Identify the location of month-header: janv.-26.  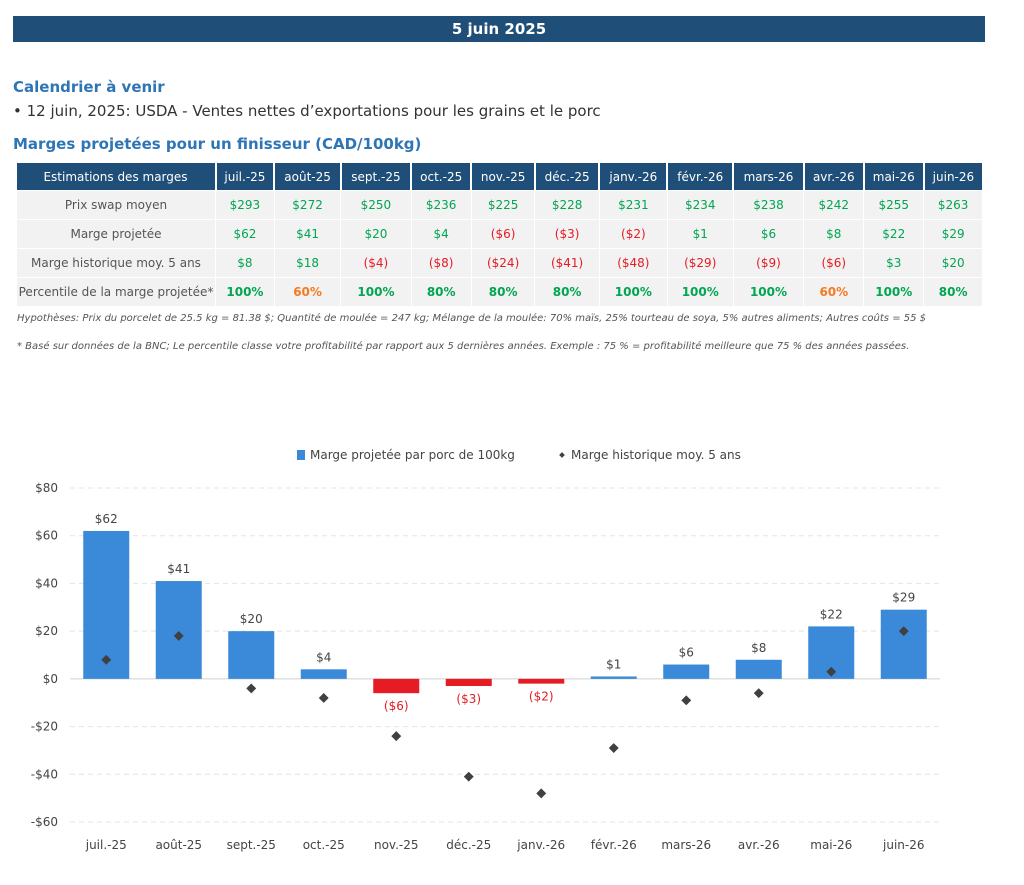
(633, 177).